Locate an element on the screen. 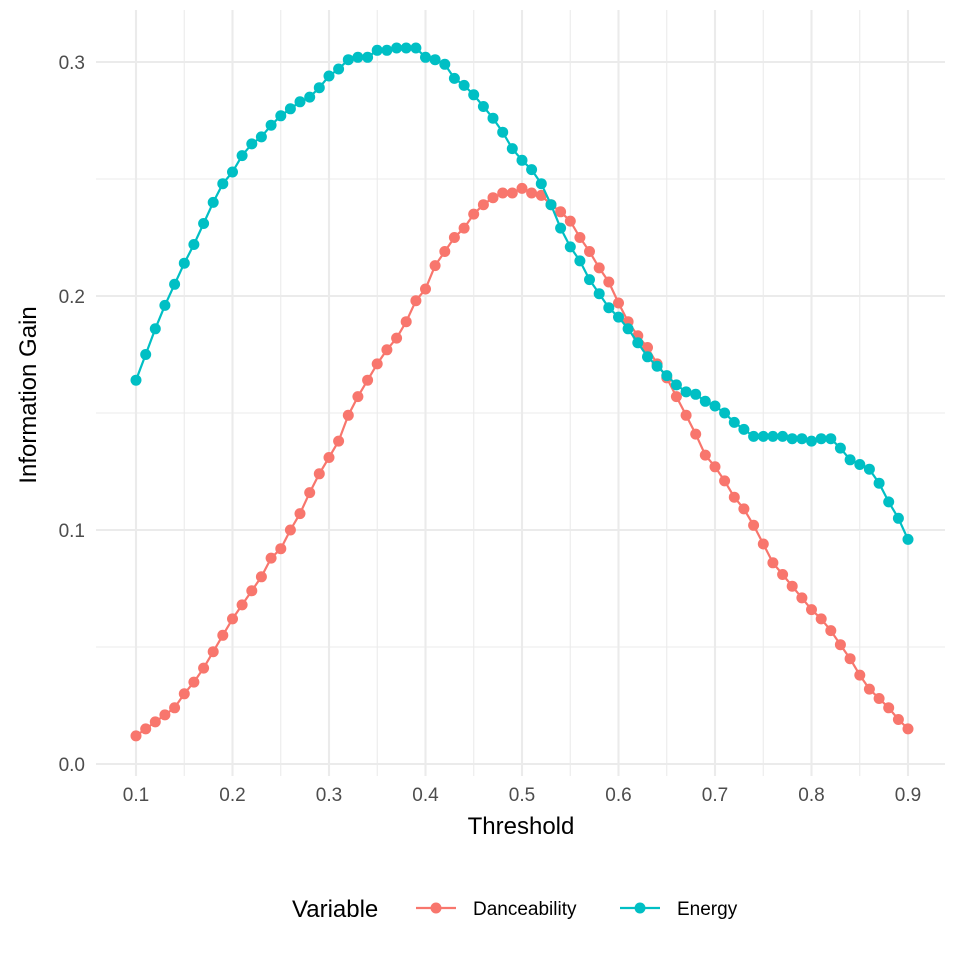  x-tick-label: 0.3 is located at coordinates (329, 795).